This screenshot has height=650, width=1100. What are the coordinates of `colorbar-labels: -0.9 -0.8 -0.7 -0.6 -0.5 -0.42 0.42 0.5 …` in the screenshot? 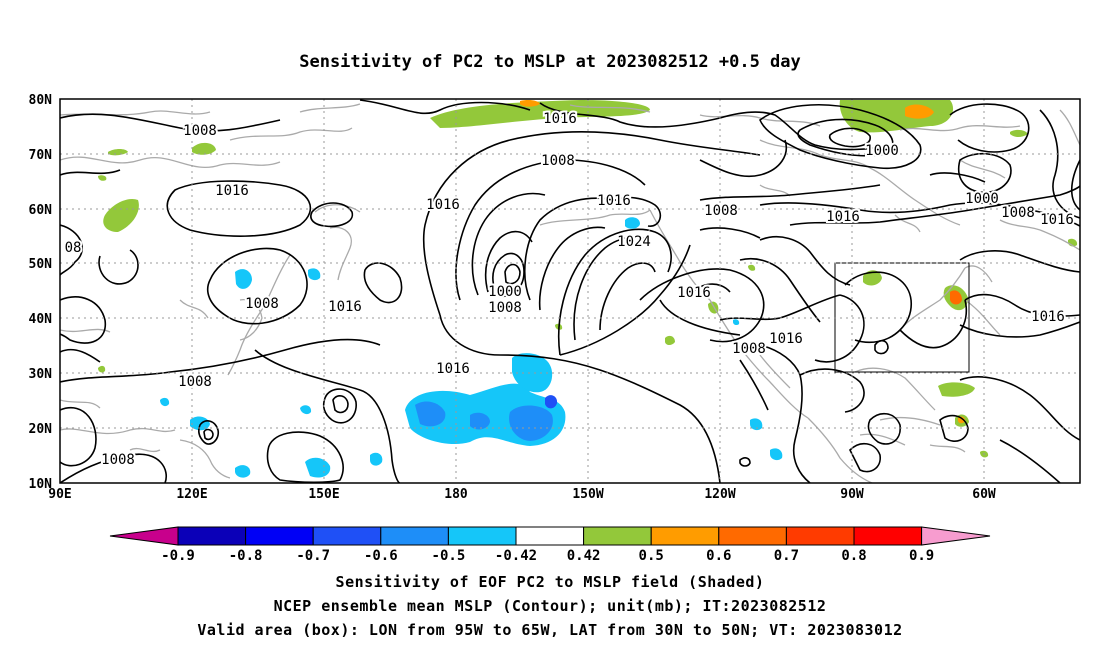 It's located at (547, 556).